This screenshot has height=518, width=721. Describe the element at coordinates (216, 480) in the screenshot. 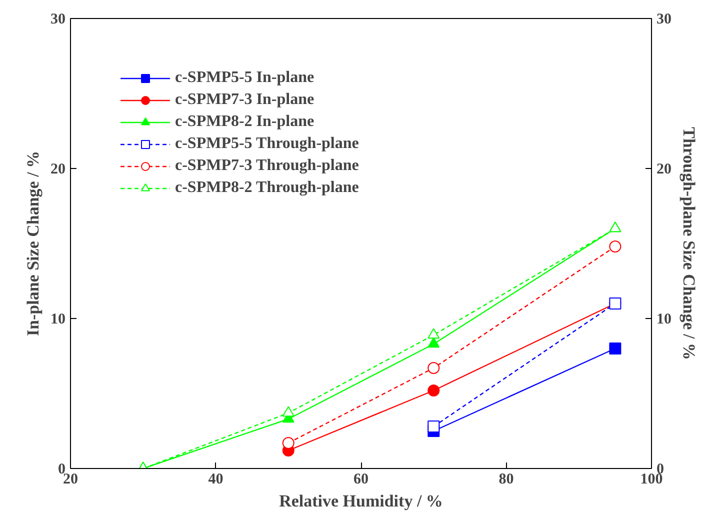

I see `x-tick-label: 40` at that location.